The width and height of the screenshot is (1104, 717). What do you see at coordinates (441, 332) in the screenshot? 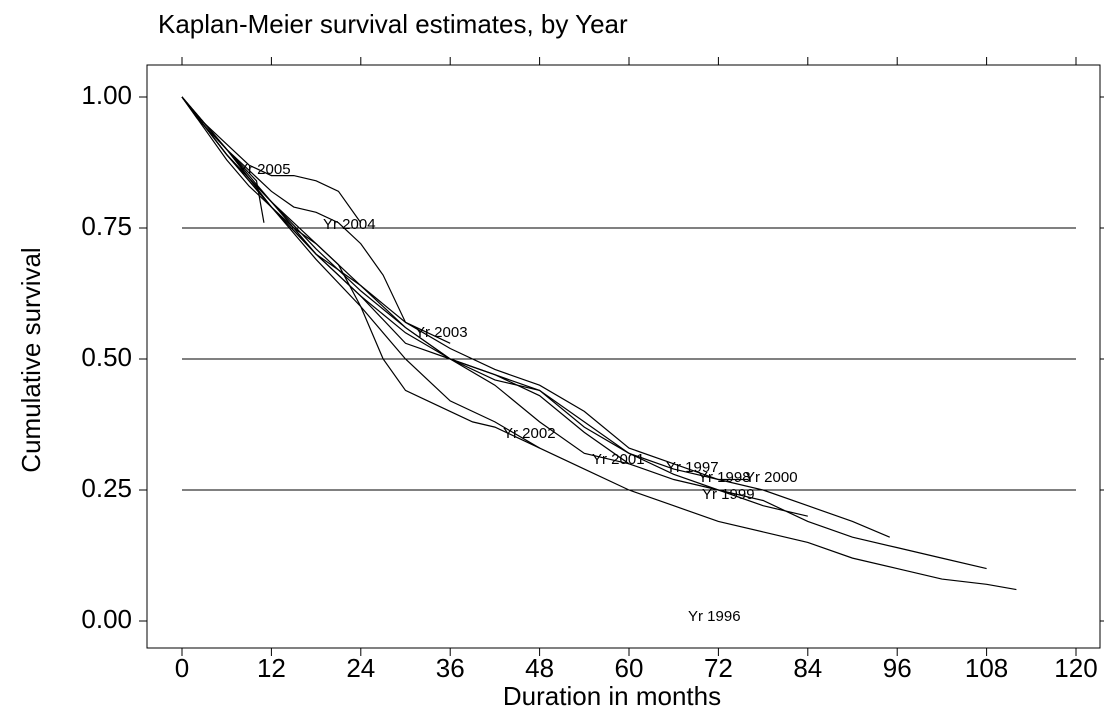
I see `curve-label: Yr 2003` at bounding box center [441, 332].